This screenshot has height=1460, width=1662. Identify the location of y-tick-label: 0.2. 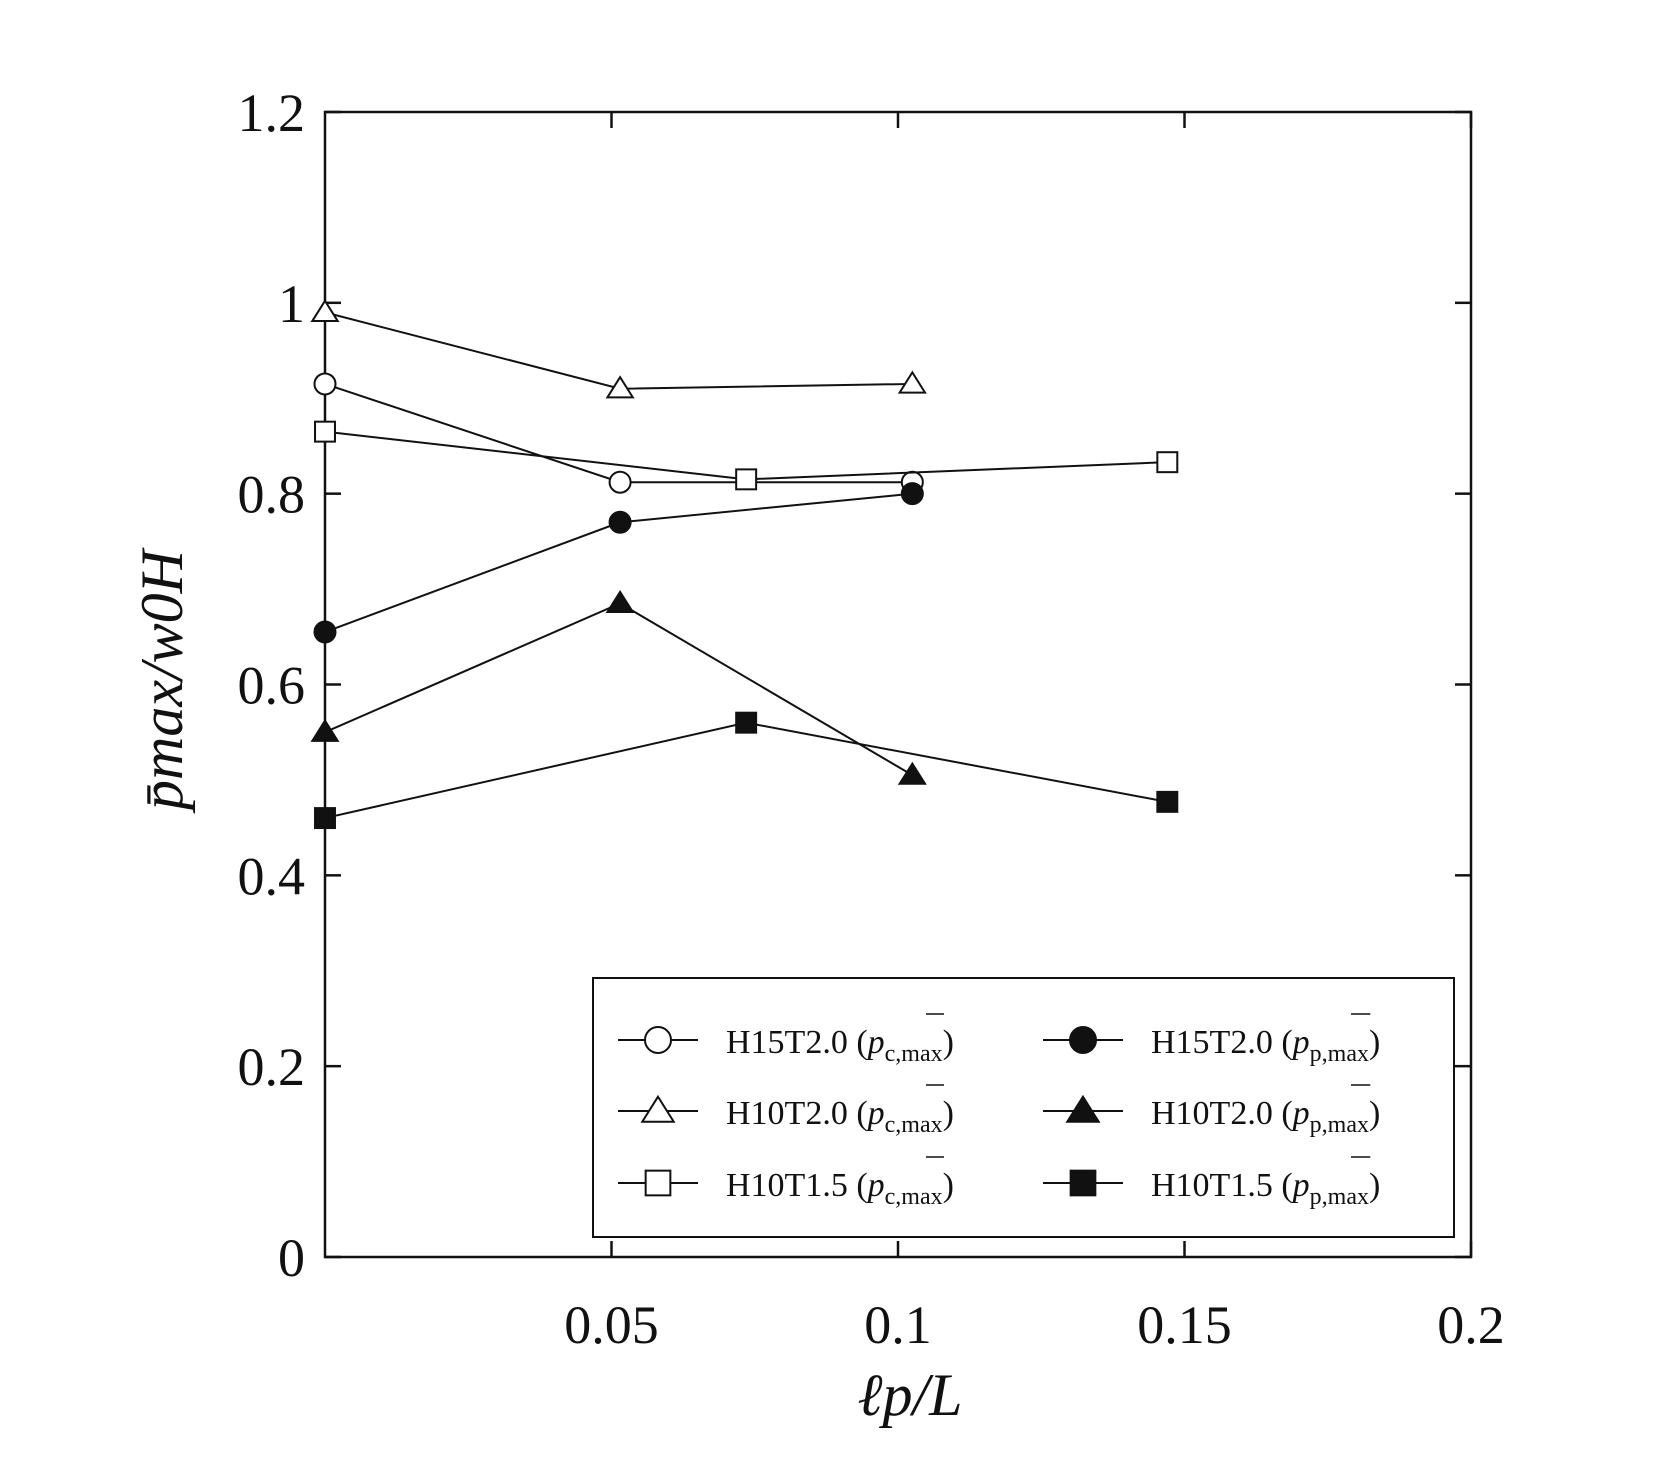
(272, 1067).